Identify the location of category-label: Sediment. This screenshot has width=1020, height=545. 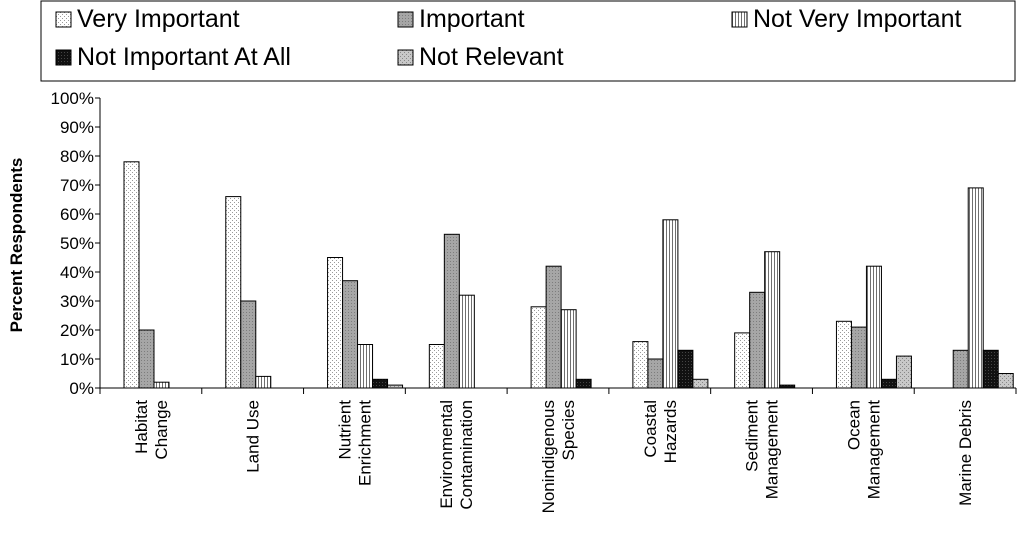
(752, 436).